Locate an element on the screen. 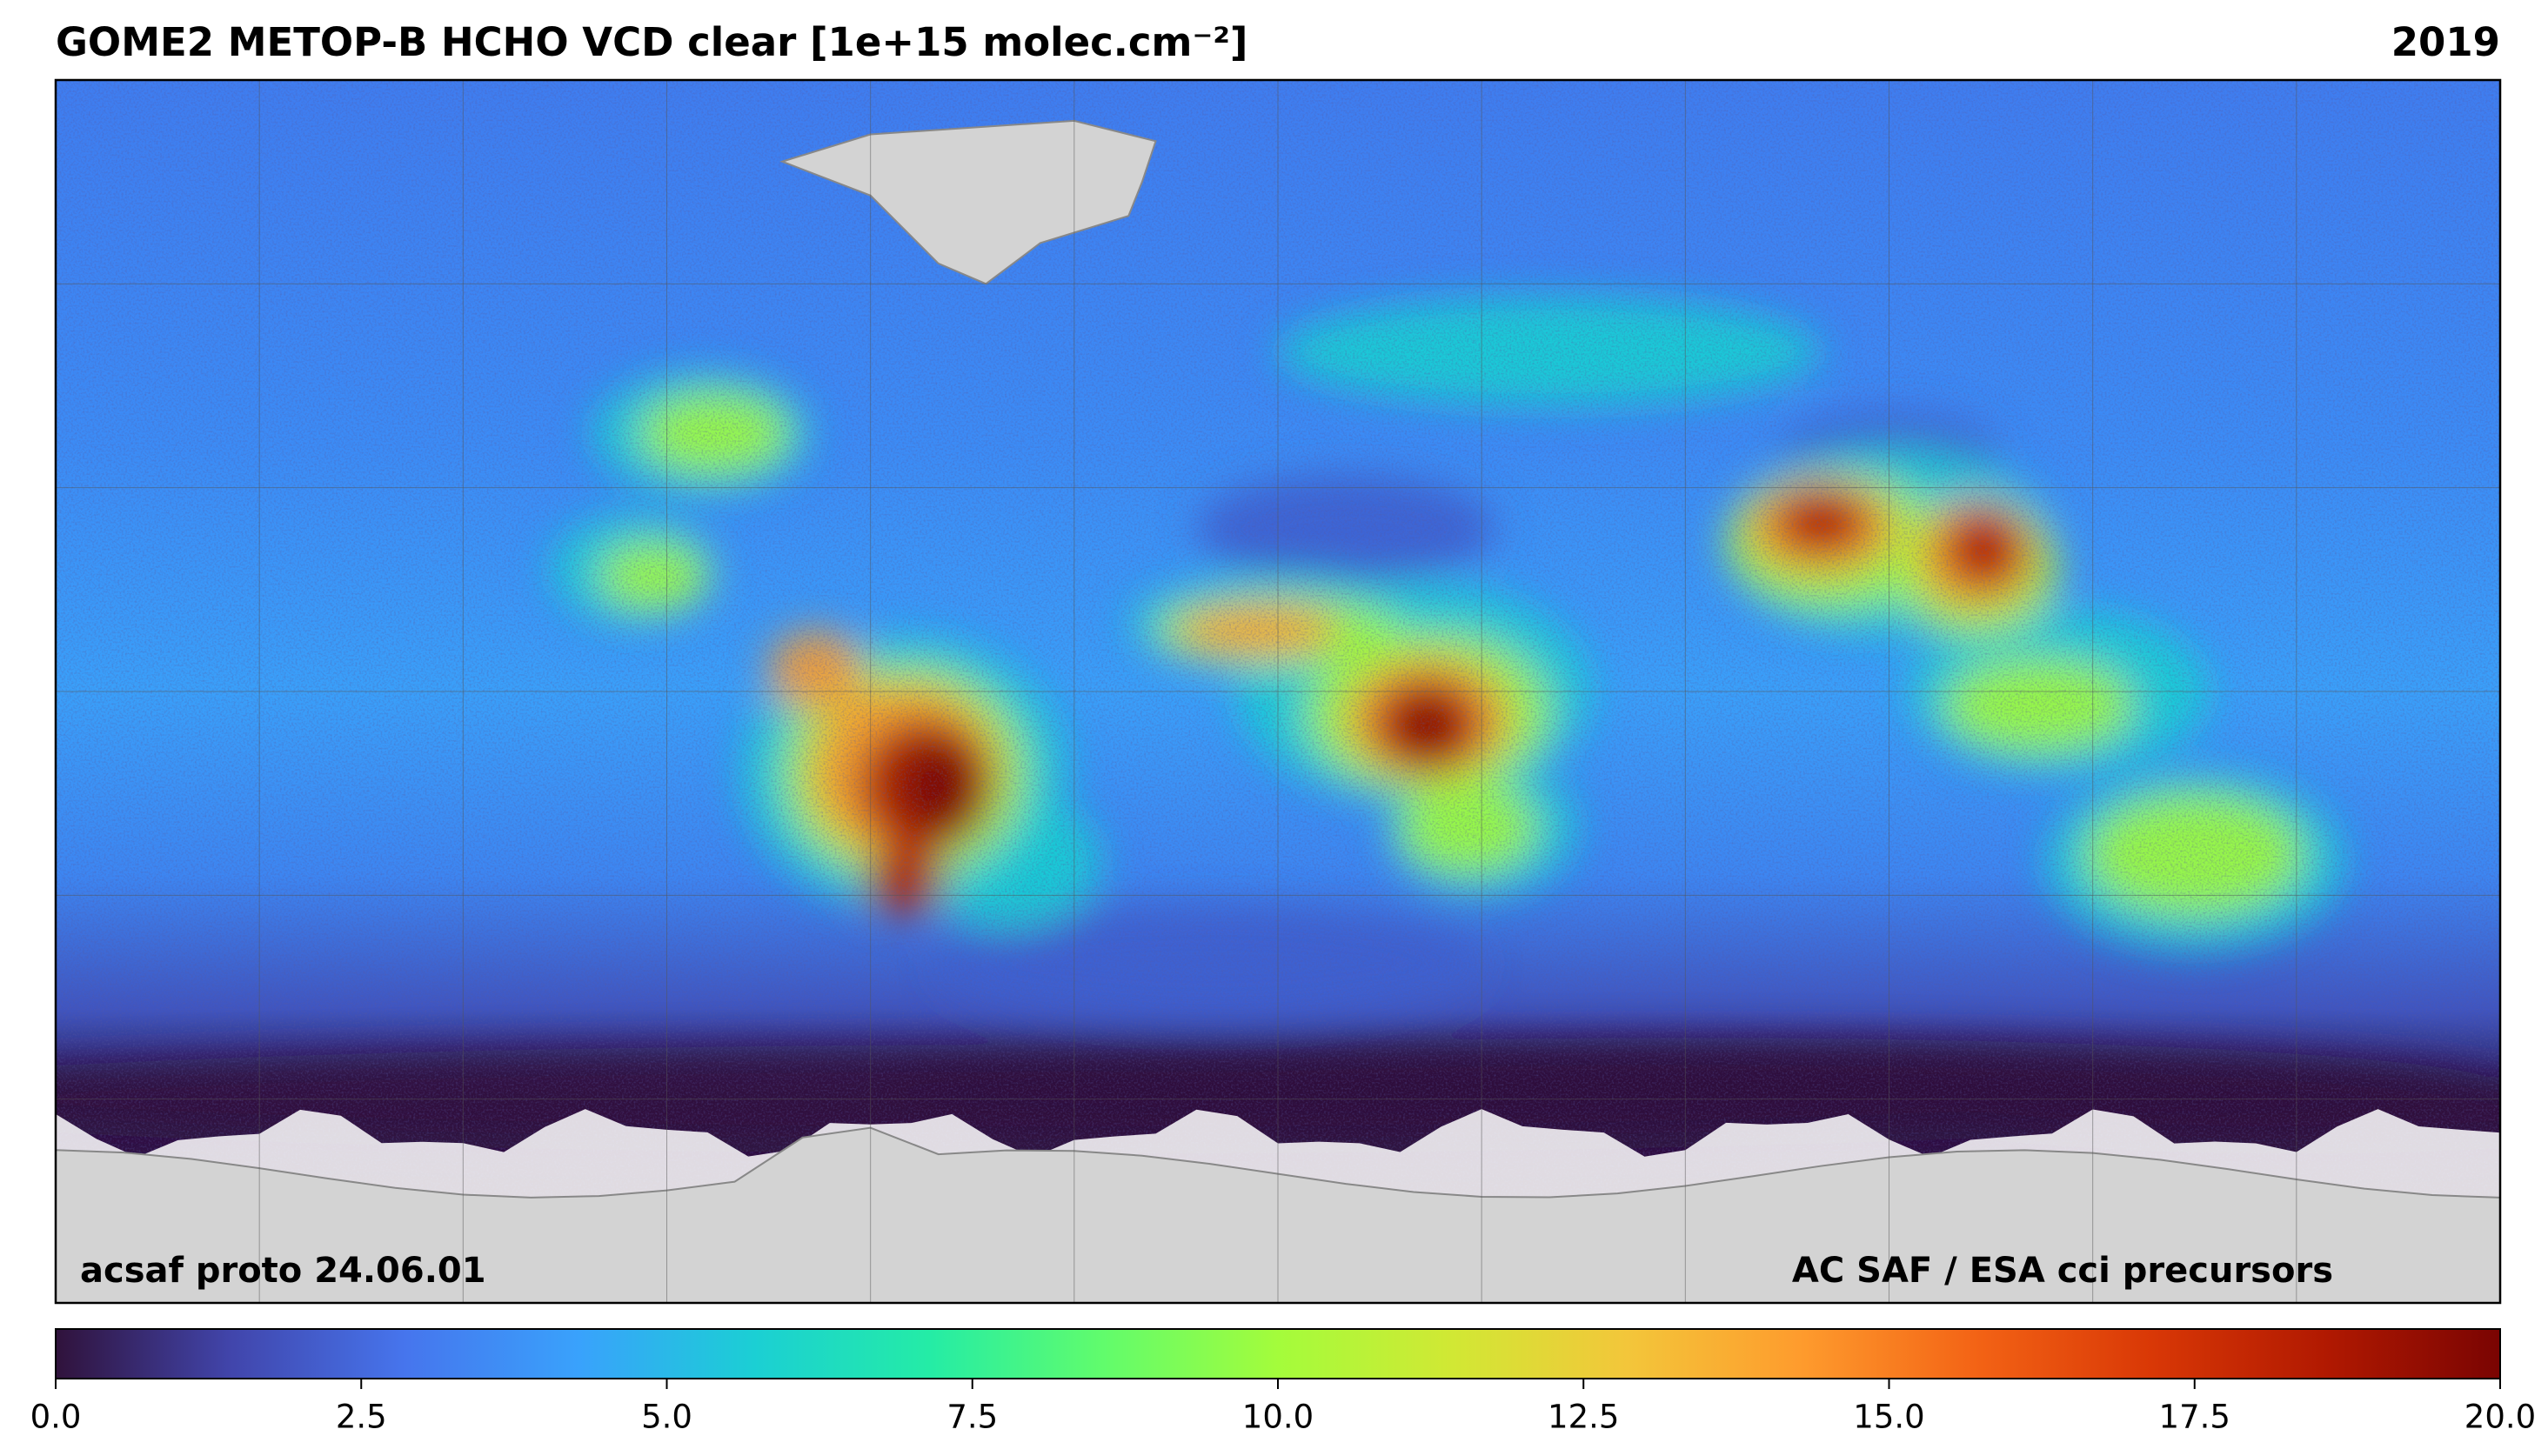 This screenshot has width=2548, height=1456. footer-right: AC SAF / ESA cci precursors is located at coordinates (2062, 1271).